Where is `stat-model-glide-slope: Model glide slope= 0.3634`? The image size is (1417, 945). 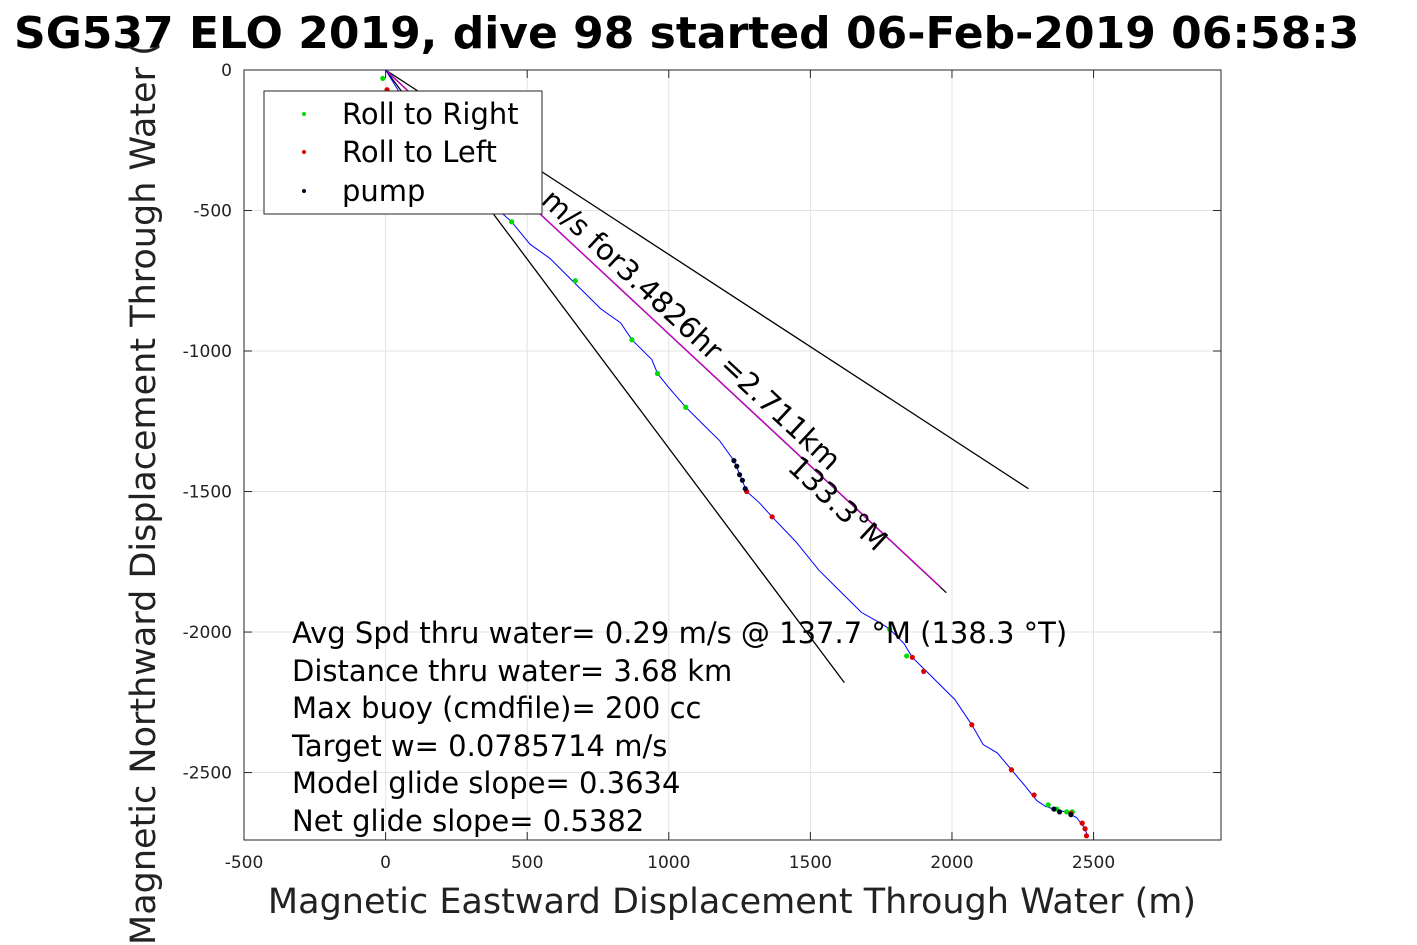 stat-model-glide-slope: Model glide slope= 0.3634 is located at coordinates (486, 783).